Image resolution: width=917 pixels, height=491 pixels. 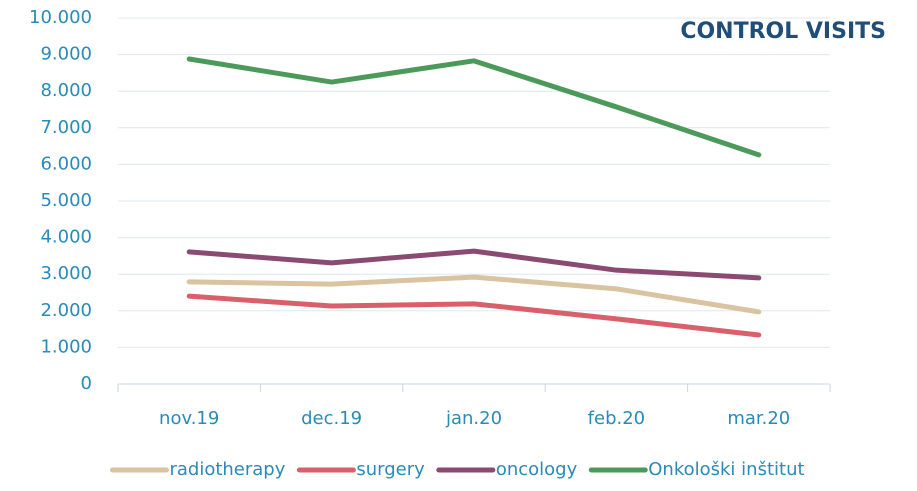 I want to click on x-tick-label: jan.20, so click(x=473, y=418).